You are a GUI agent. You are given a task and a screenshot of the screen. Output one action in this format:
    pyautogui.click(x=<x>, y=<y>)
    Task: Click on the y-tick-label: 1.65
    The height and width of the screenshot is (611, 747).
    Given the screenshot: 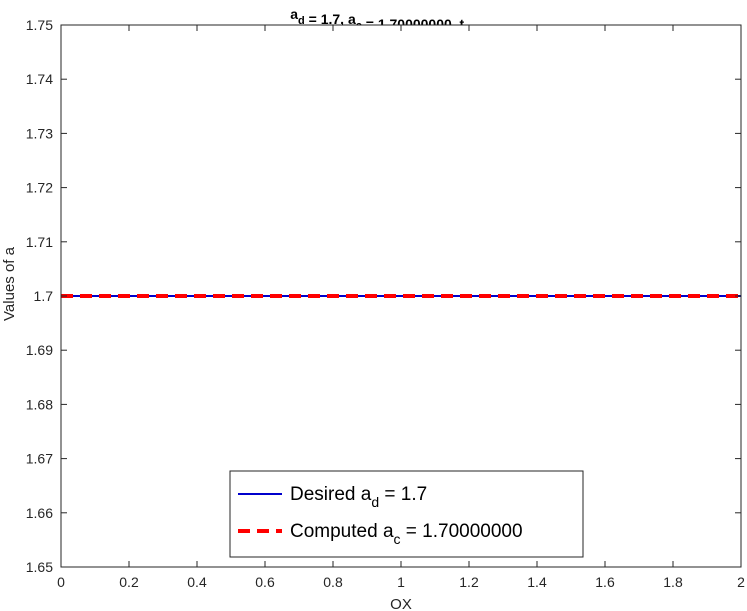 What is the action you would take?
    pyautogui.click(x=39, y=567)
    